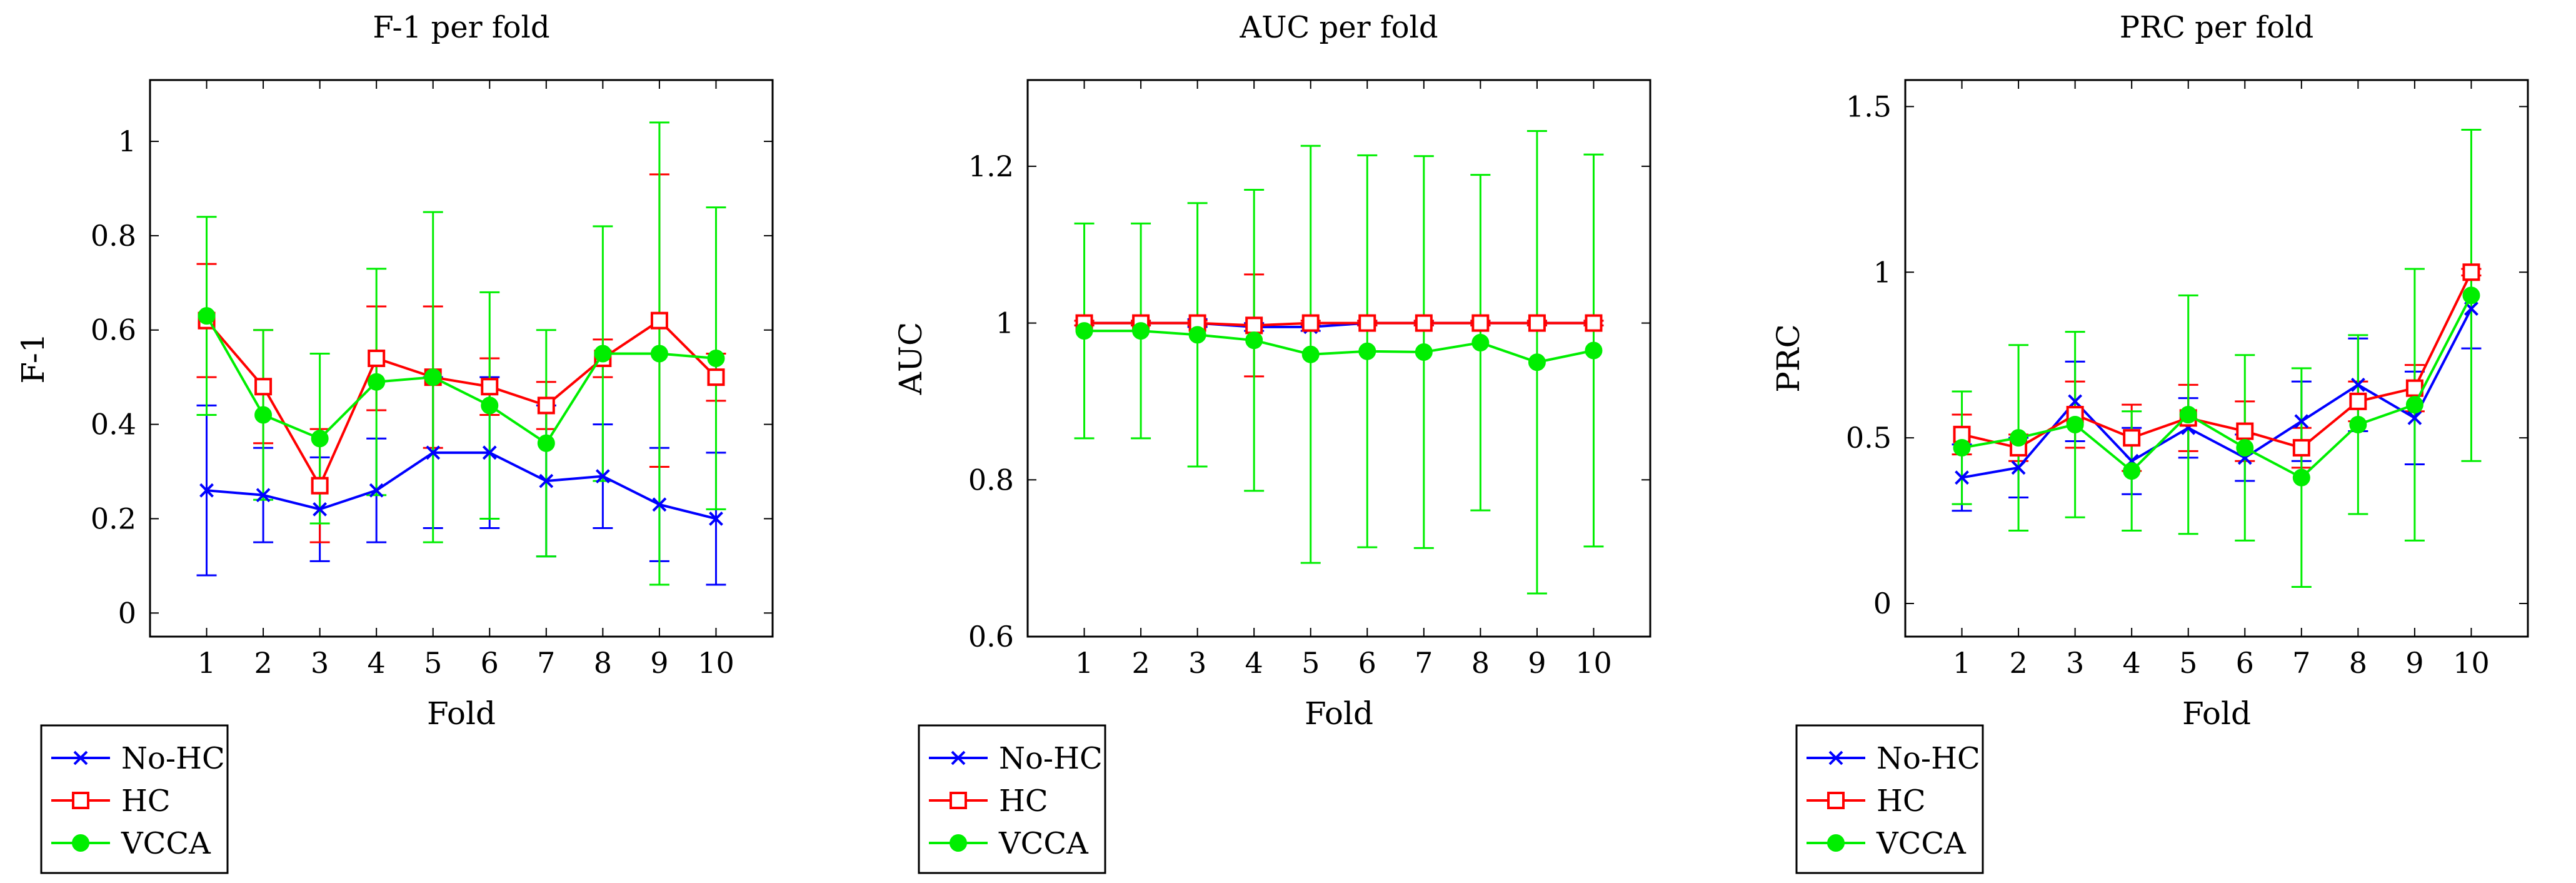 Image resolution: width=2576 pixels, height=883 pixels. Describe the element at coordinates (991, 166) in the screenshot. I see `y-tick-label: 1.2` at that location.